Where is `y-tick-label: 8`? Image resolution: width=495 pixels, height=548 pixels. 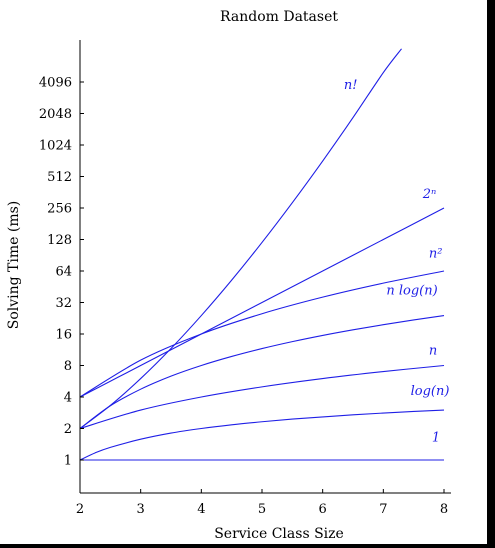 y-tick-label: 8 is located at coordinates (68, 366).